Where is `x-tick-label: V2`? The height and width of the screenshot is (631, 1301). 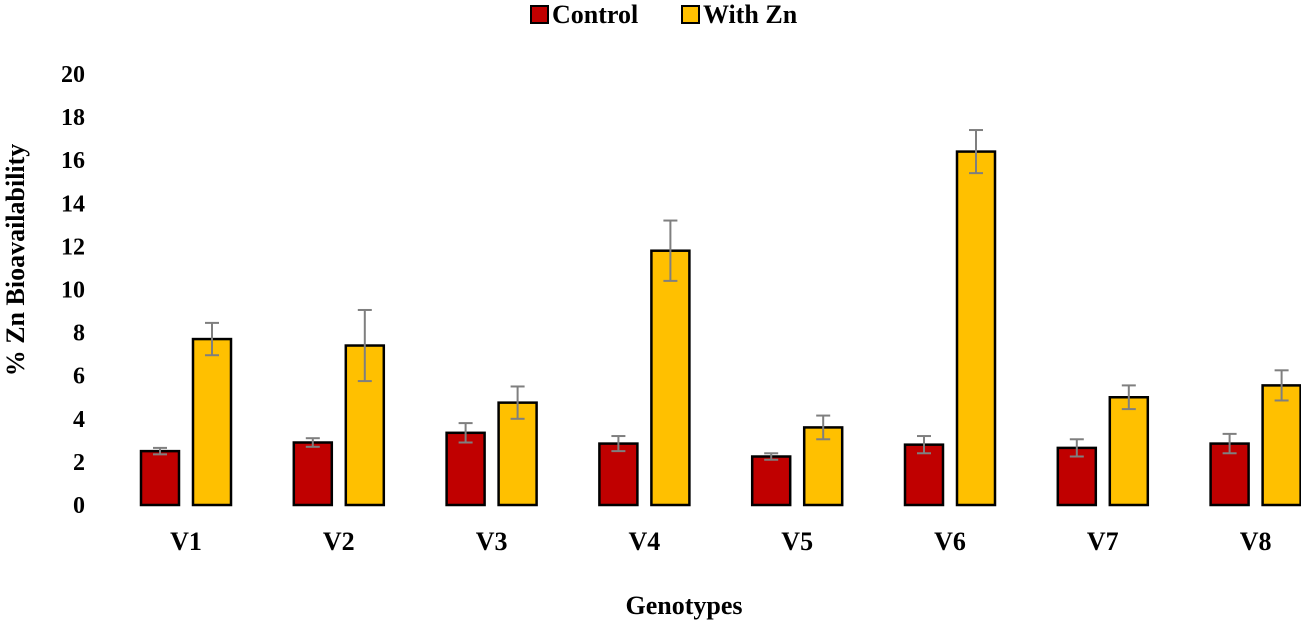
x-tick-label: V2 is located at coordinates (339, 541).